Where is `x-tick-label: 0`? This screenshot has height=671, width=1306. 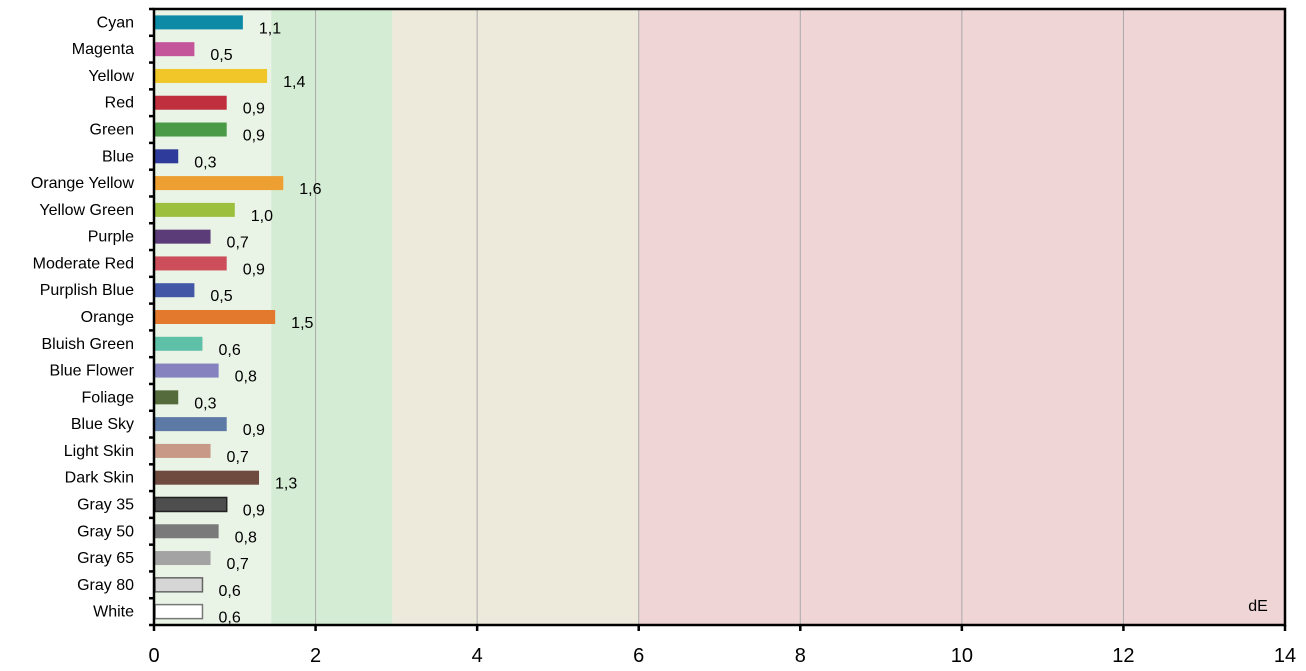 x-tick-label: 0 is located at coordinates (153, 656).